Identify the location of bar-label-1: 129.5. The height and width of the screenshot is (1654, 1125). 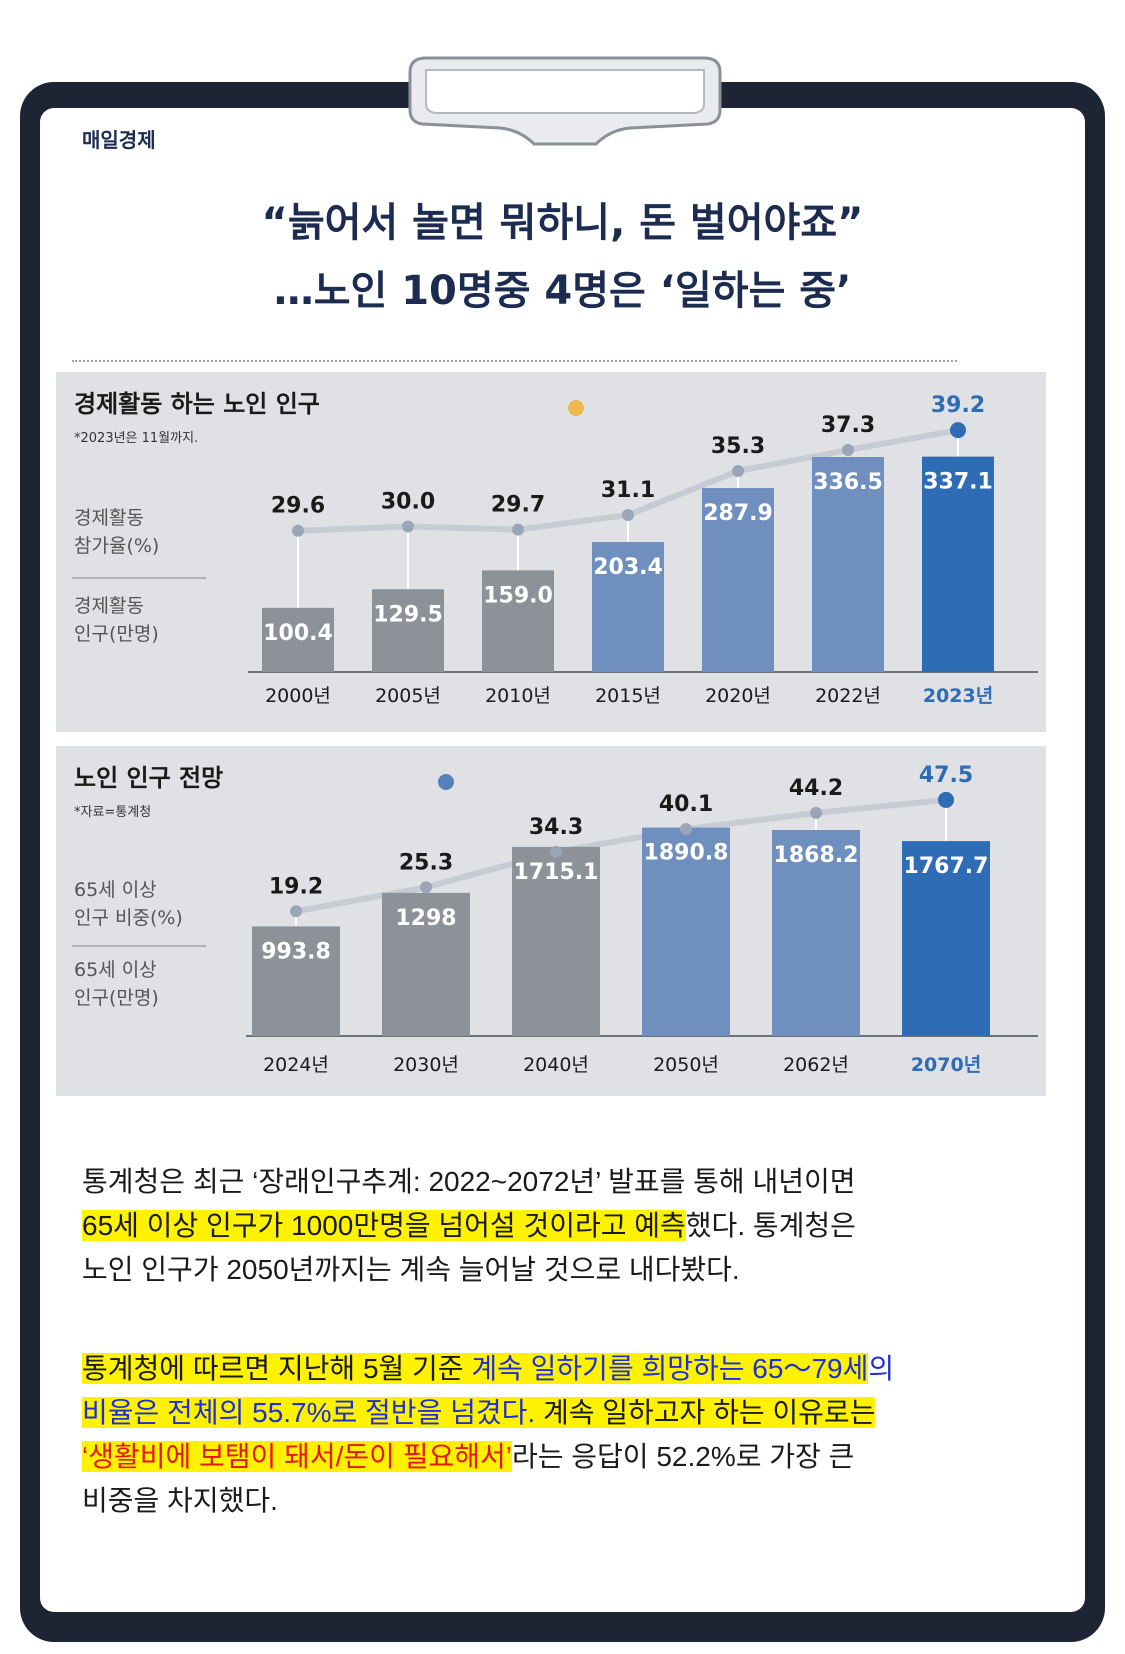
(408, 614).